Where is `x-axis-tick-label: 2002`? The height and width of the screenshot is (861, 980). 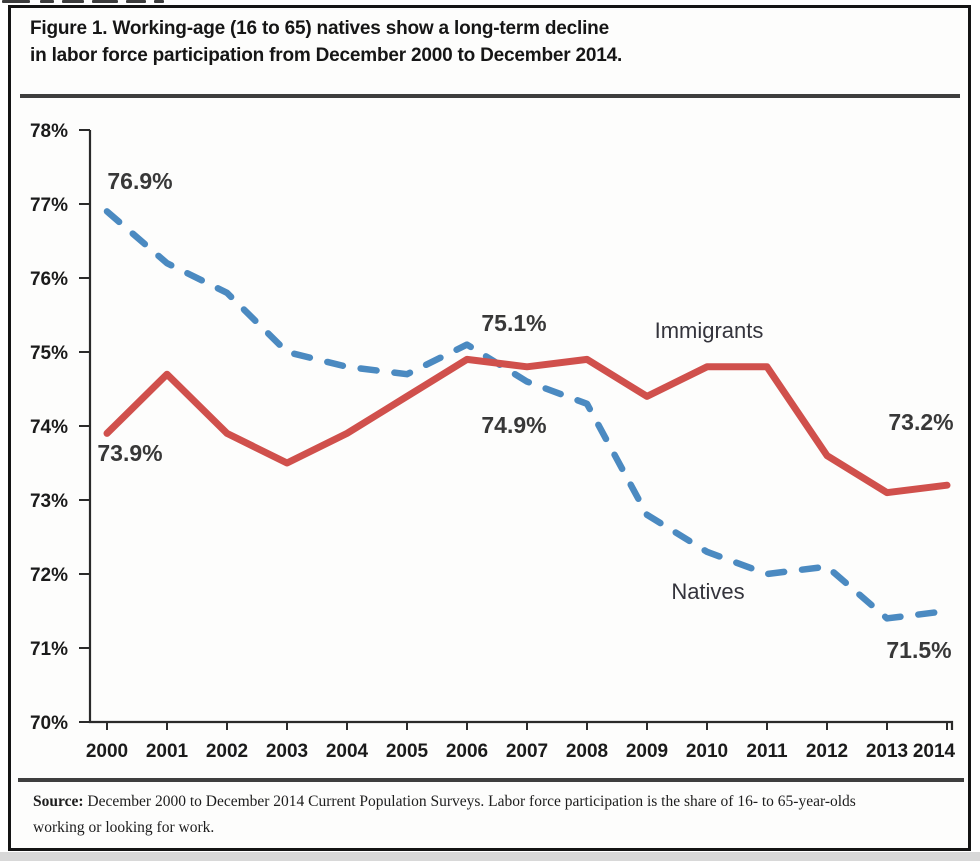
x-axis-tick-label: 2002 is located at coordinates (227, 751).